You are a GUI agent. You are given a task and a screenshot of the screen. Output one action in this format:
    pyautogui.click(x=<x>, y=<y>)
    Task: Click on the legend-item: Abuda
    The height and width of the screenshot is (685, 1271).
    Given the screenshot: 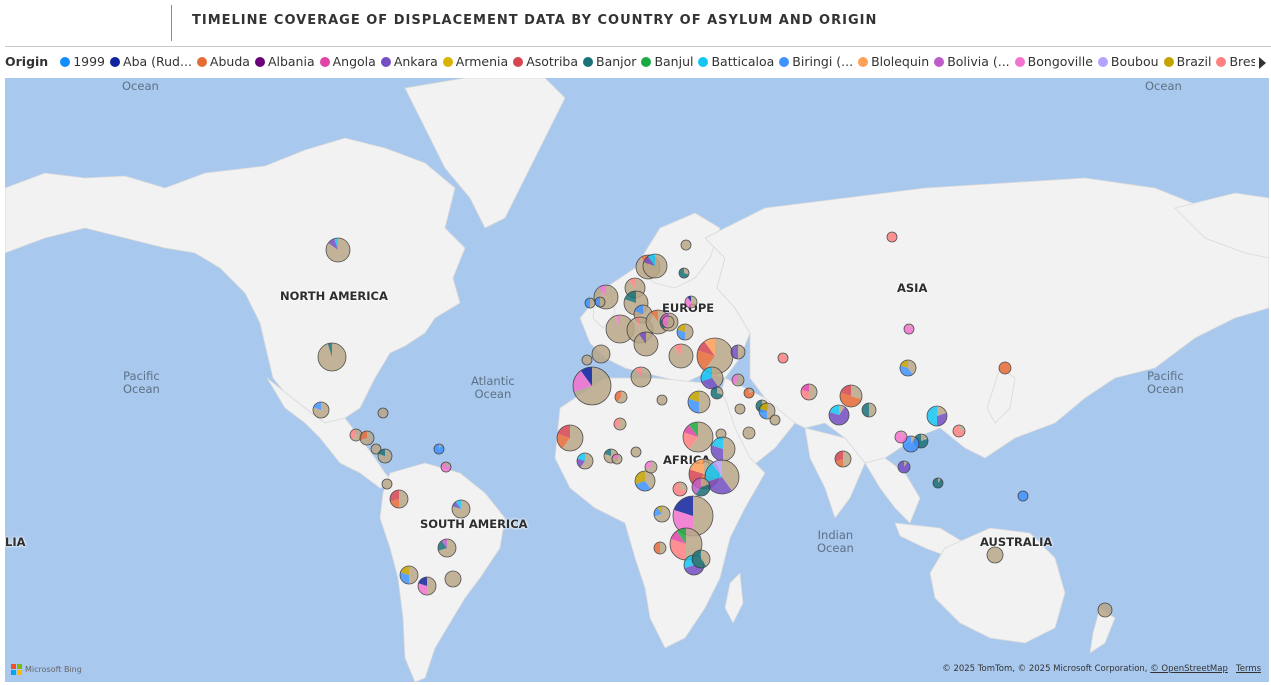 What is the action you would take?
    pyautogui.click(x=223, y=61)
    